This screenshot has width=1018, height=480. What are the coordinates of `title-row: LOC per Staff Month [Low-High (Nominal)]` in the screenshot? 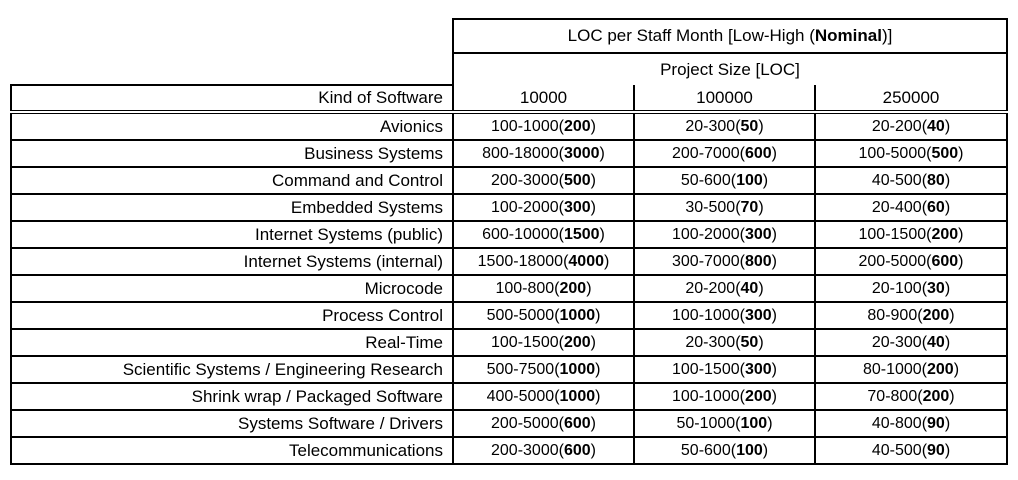 It's located at (509, 36).